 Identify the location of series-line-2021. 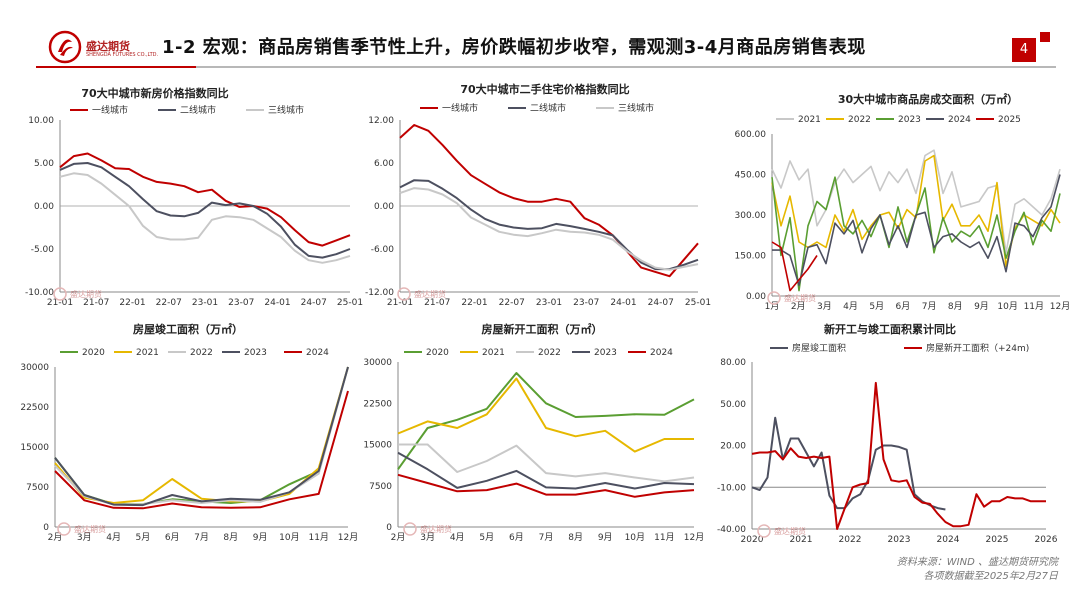
(916, 201).